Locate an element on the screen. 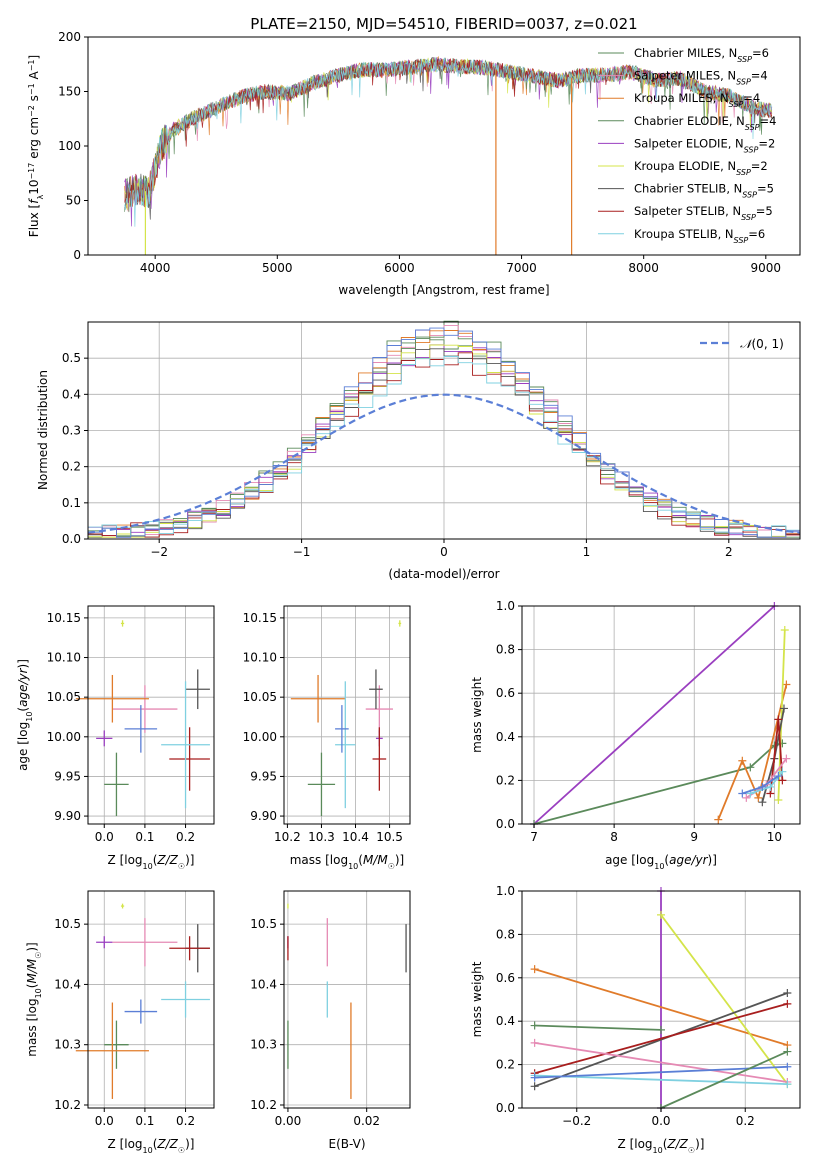 This screenshot has width=819, height=1170. y-axis-label: age [log10(age/yr)] is located at coordinates (25, 715).